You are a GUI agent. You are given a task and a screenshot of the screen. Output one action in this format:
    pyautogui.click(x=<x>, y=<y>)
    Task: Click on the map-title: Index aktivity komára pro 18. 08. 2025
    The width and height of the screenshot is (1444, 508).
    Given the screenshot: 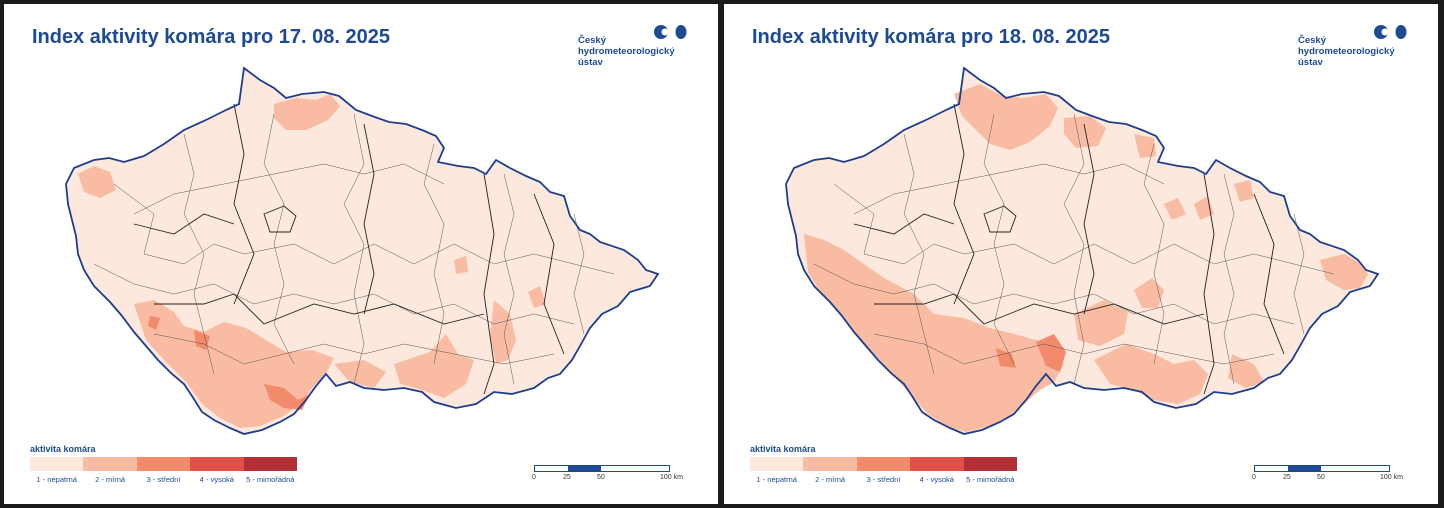 What is the action you would take?
    pyautogui.click(x=931, y=37)
    